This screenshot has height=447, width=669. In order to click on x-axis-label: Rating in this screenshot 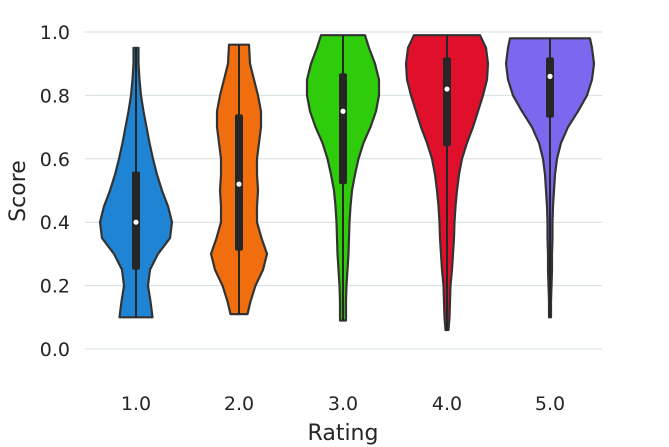, I will do `click(343, 433)`.